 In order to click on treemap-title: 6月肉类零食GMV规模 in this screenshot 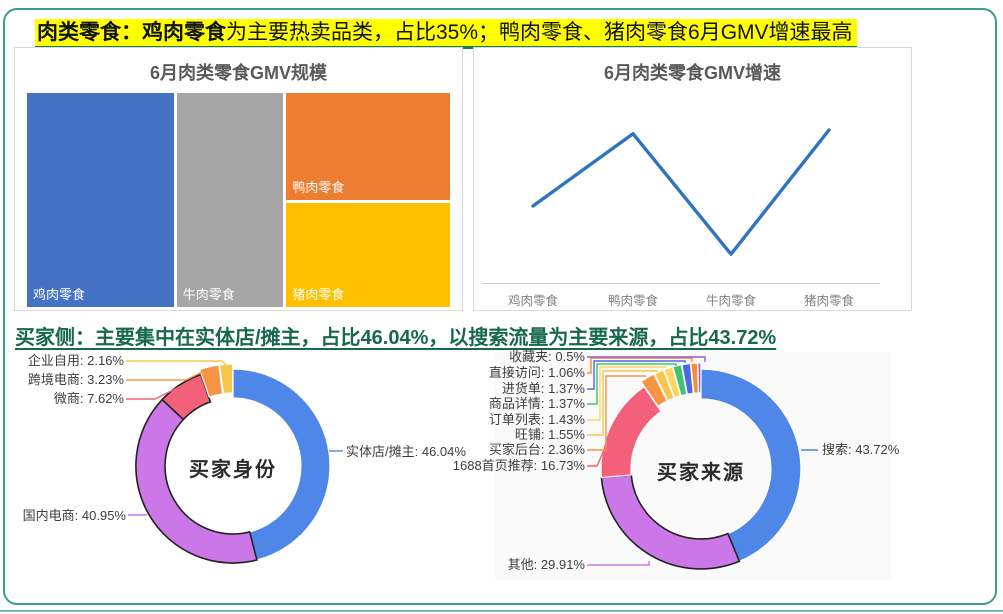, I will do `click(238, 73)`.